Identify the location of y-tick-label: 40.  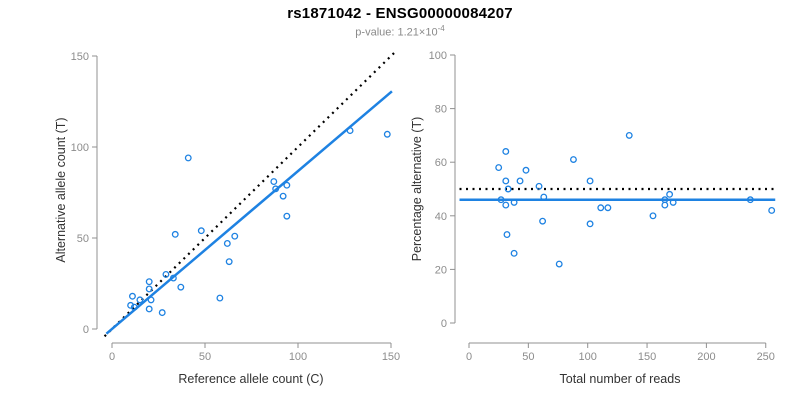
(441, 217).